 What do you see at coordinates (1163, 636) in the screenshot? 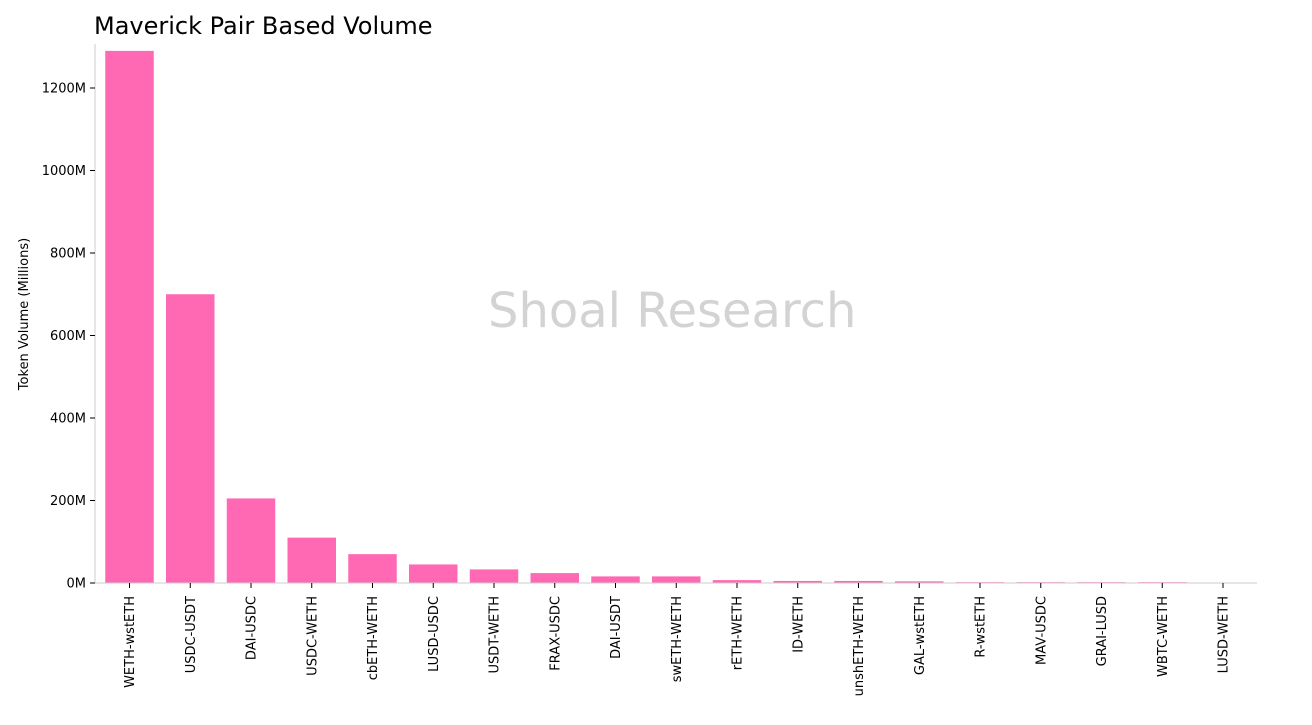
I see `x-tick-label: WBTC-WETH` at bounding box center [1163, 636].